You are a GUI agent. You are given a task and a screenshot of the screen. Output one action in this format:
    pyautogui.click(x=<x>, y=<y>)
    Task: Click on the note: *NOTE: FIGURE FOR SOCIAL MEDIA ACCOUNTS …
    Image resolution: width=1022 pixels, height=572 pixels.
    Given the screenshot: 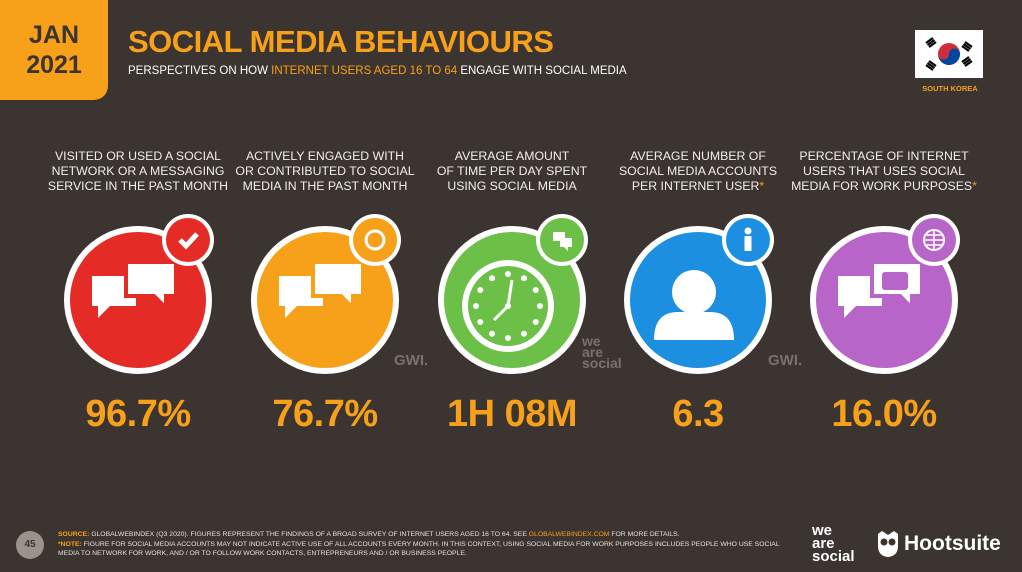 What is the action you would take?
    pyautogui.click(x=428, y=549)
    